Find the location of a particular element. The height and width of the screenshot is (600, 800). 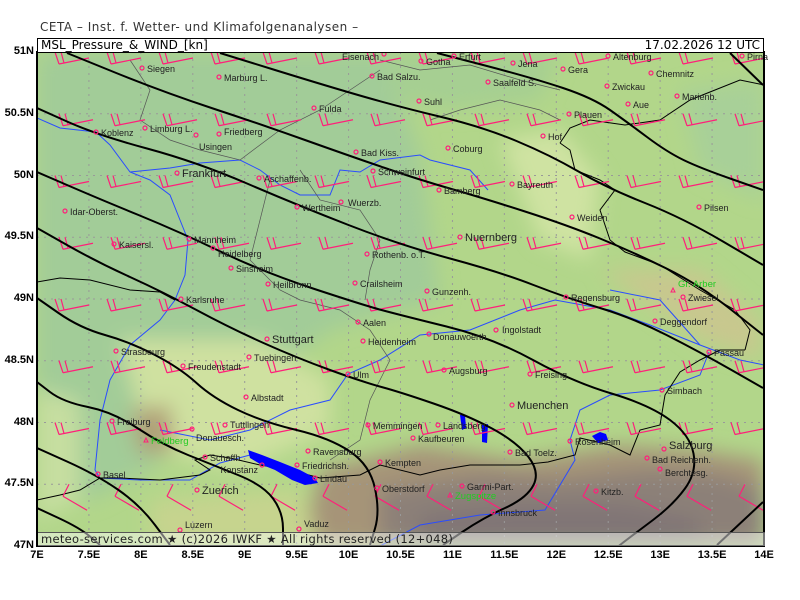

lon-tick-label: 9E is located at coordinates (244, 555).